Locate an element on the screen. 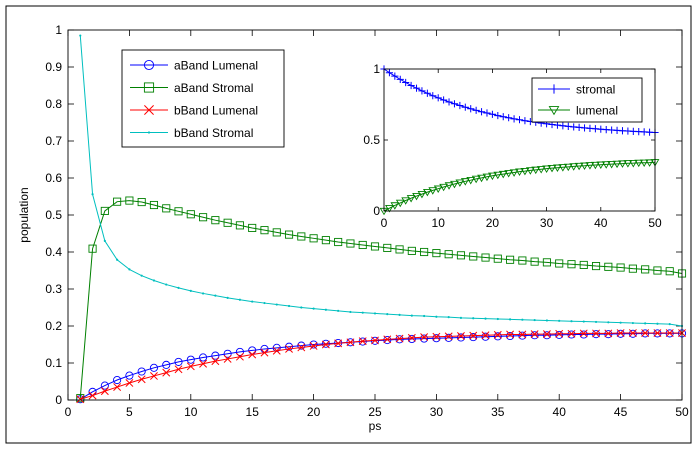 This screenshot has height=449, width=697. inset-x-tick-label: 0 is located at coordinates (384, 223).